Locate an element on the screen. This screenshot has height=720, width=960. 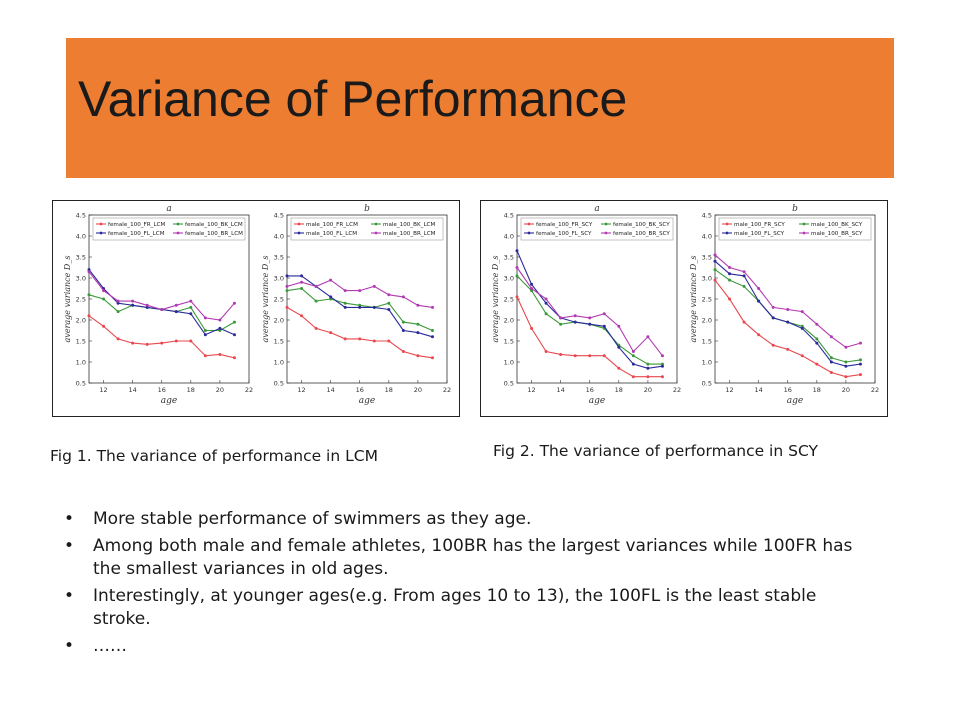
y-tick-label: 3.5 is located at coordinates (279, 258).